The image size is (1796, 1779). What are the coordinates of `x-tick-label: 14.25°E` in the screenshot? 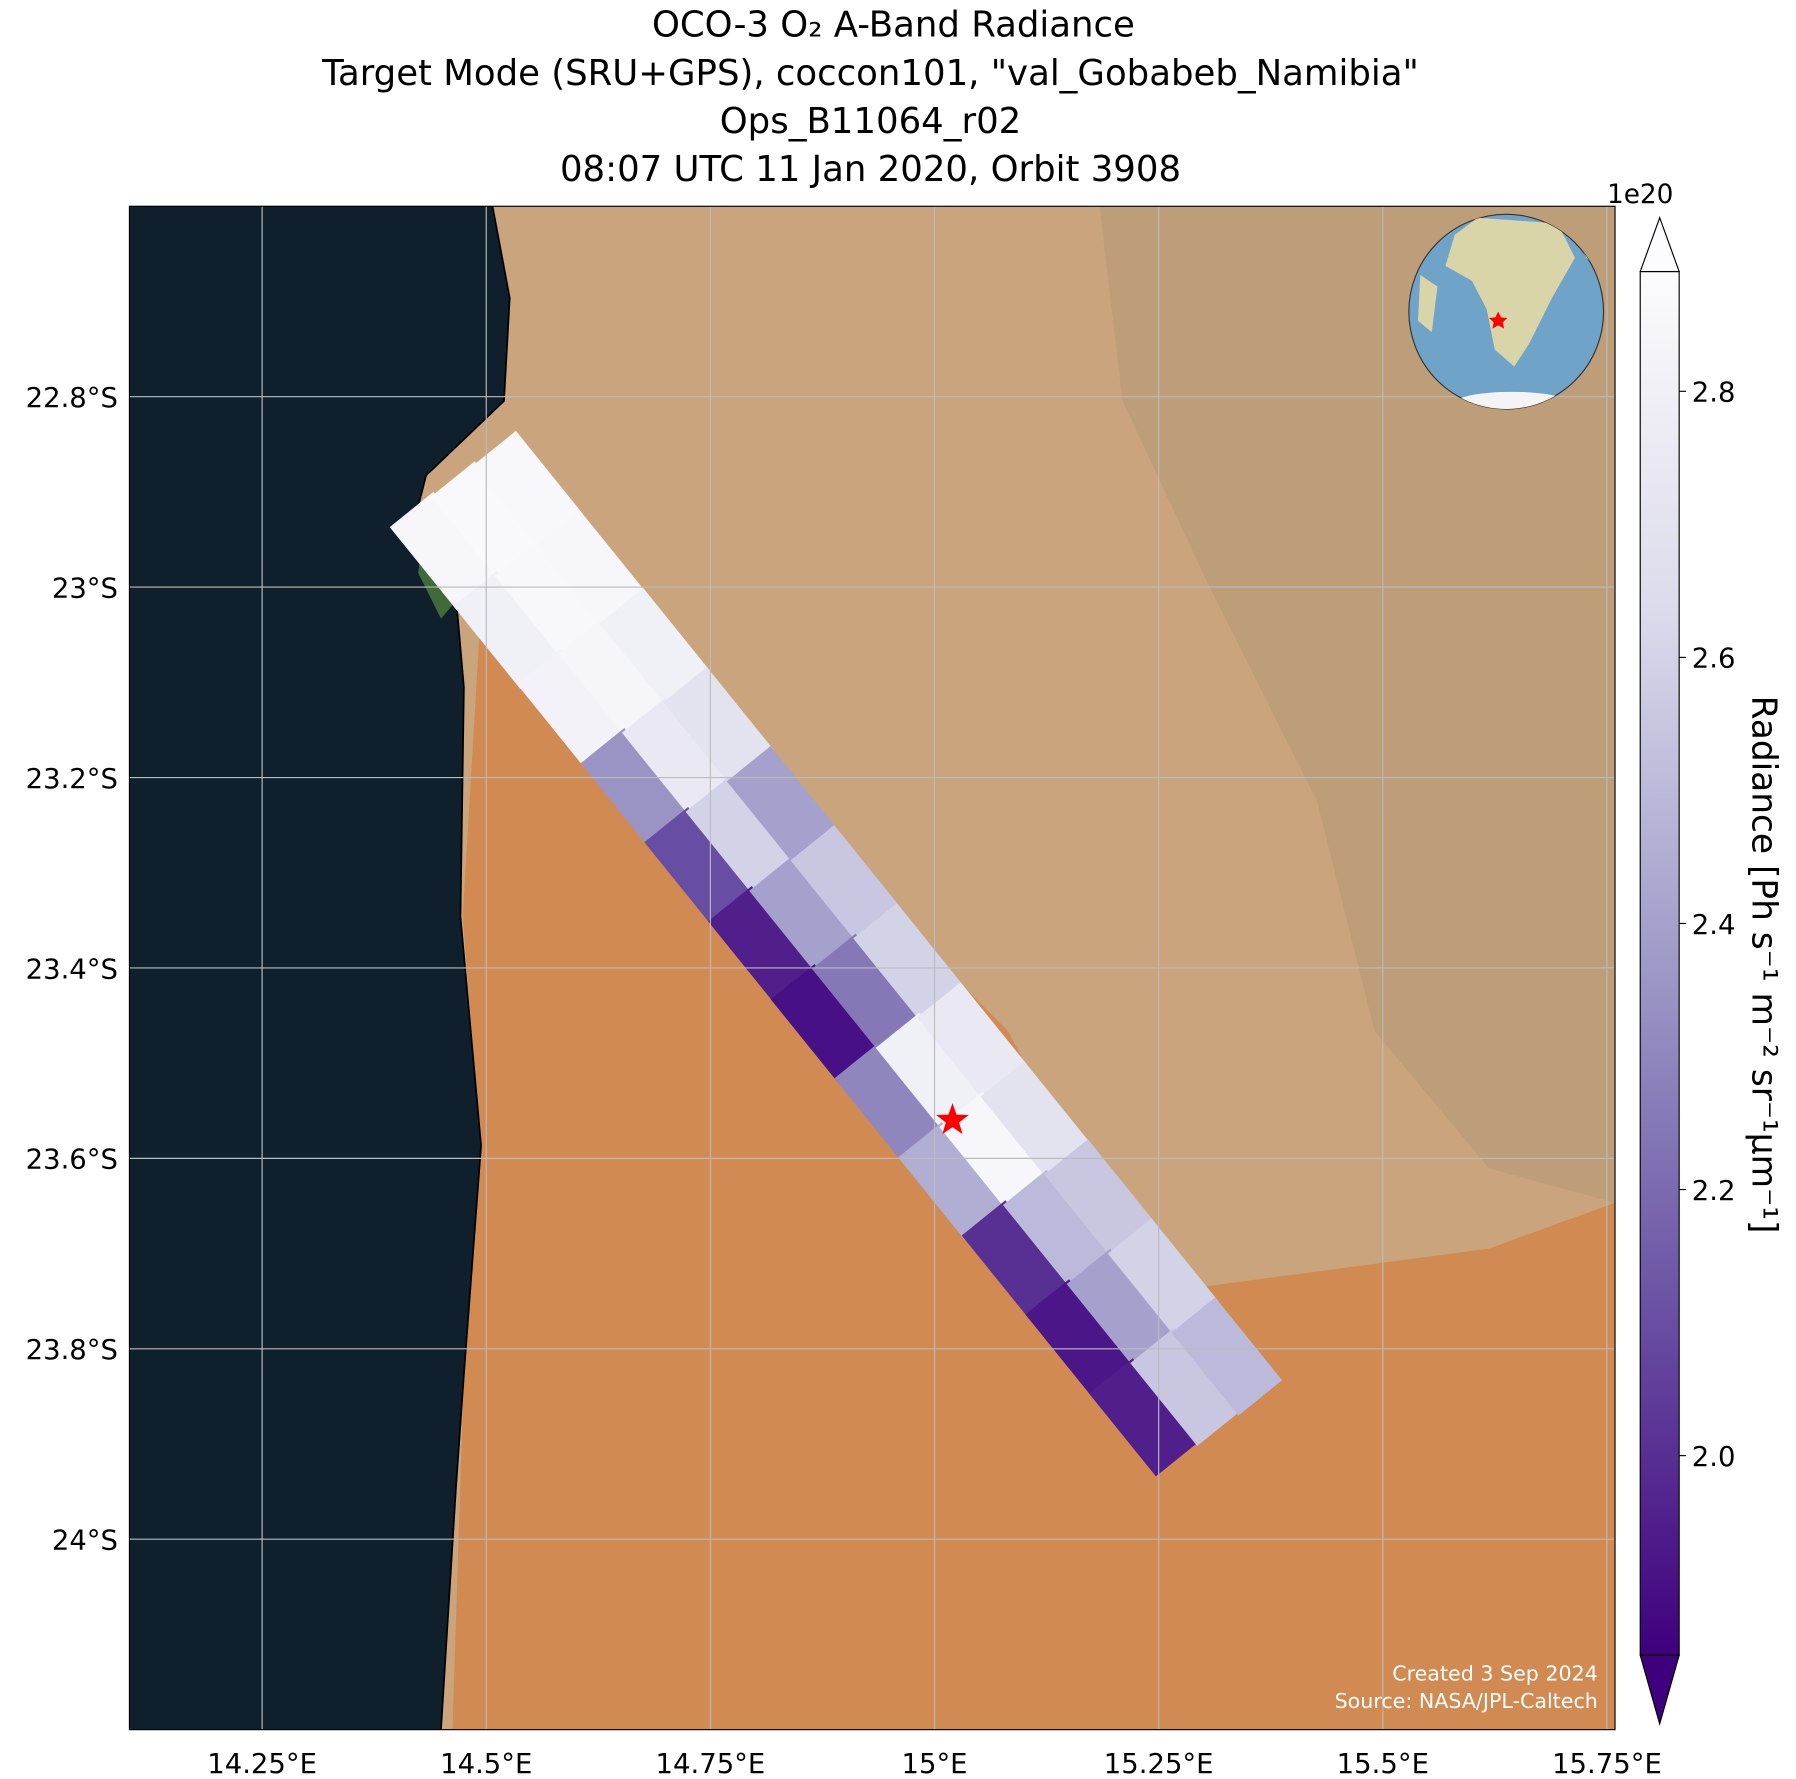 It's located at (262, 1763).